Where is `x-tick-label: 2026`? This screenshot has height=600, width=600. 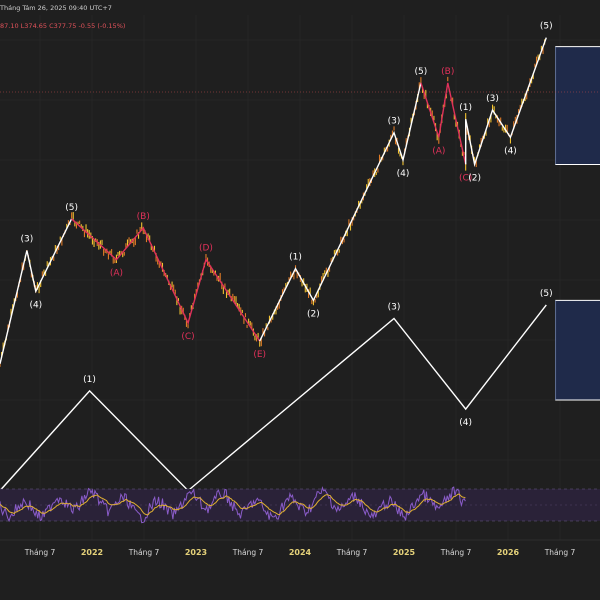
x-tick-label: 2026 is located at coordinates (508, 552).